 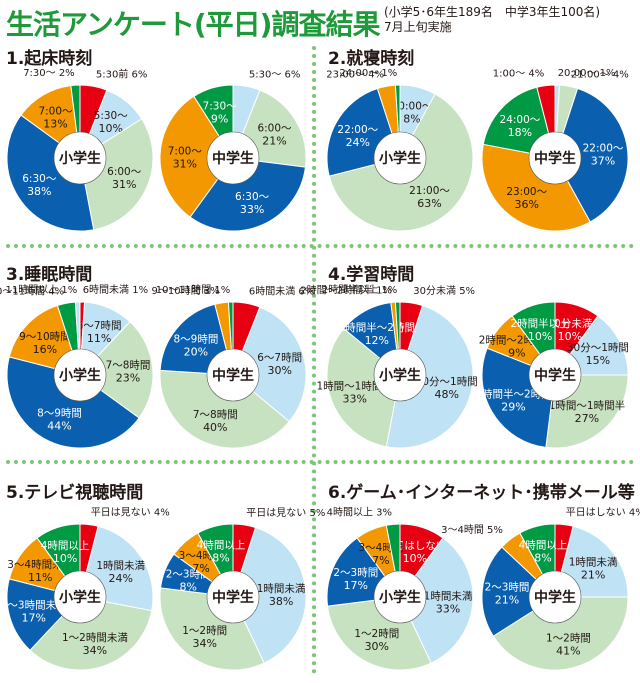 I want to click on slice-label-outside: 24:00～ 1%, so click(x=368, y=73).